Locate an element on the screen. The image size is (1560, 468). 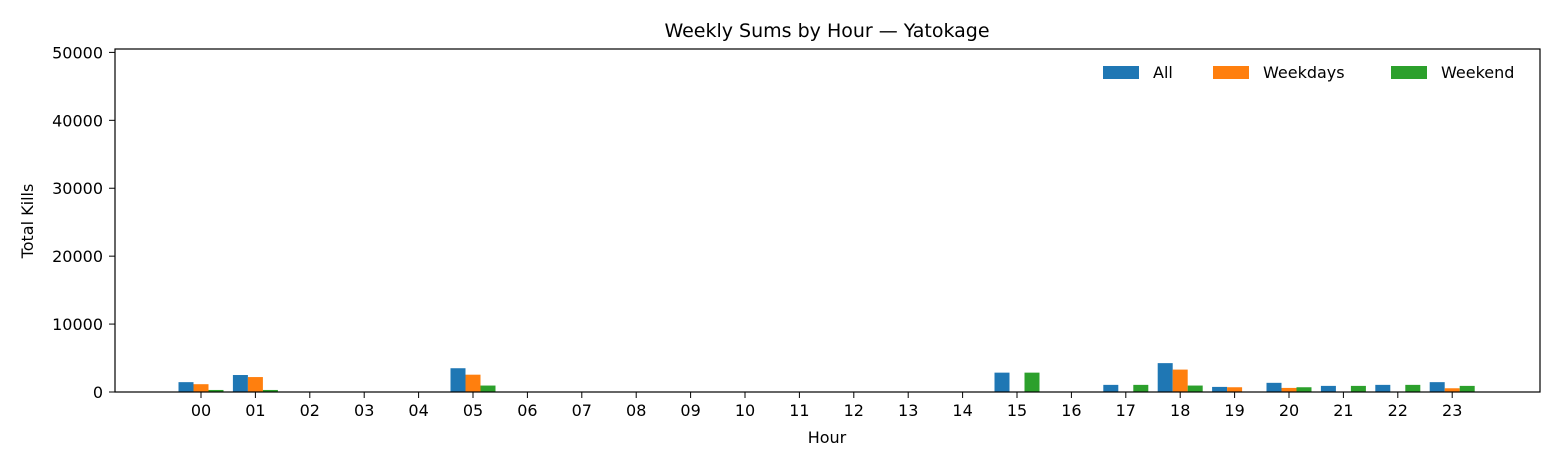
y-tick-label: 30000 is located at coordinates (77, 188).